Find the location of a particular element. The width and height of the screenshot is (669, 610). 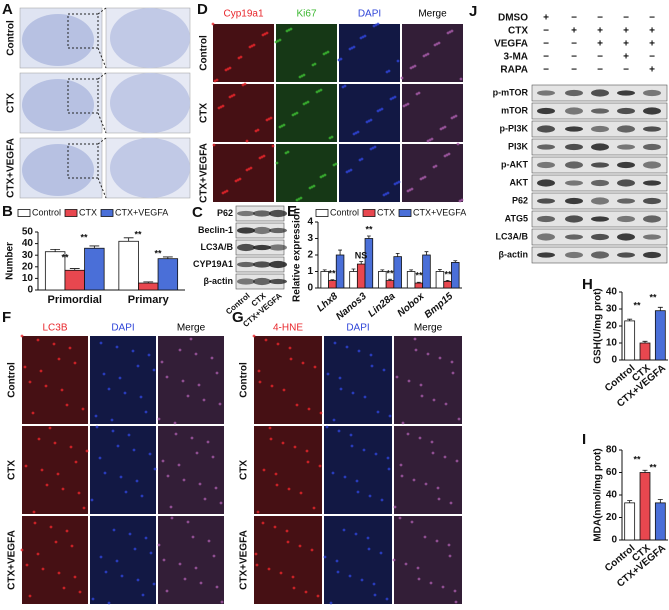

legend-label: Control is located at coordinates (46, 212).